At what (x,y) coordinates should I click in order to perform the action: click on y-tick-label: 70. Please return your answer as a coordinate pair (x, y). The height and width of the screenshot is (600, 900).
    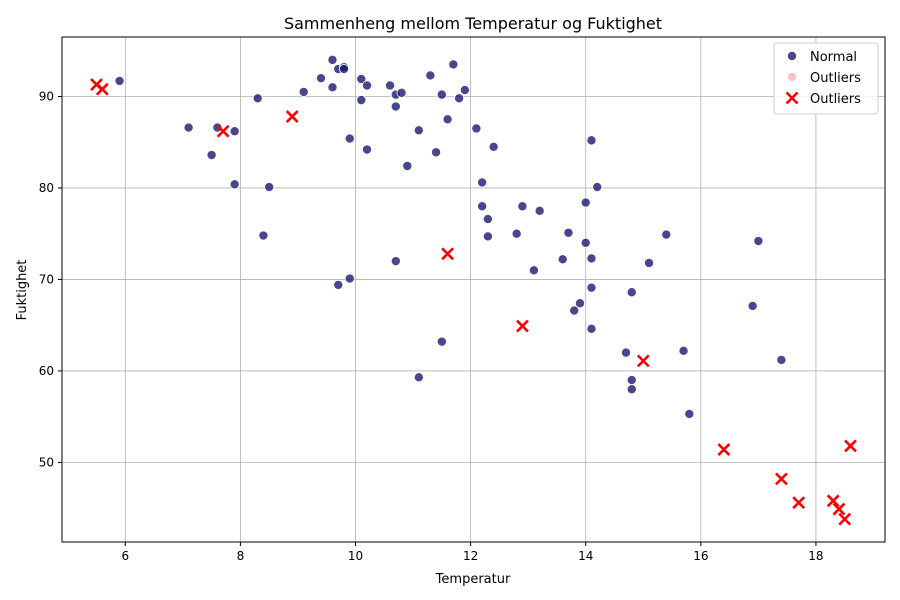
    Looking at the image, I should click on (46, 279).